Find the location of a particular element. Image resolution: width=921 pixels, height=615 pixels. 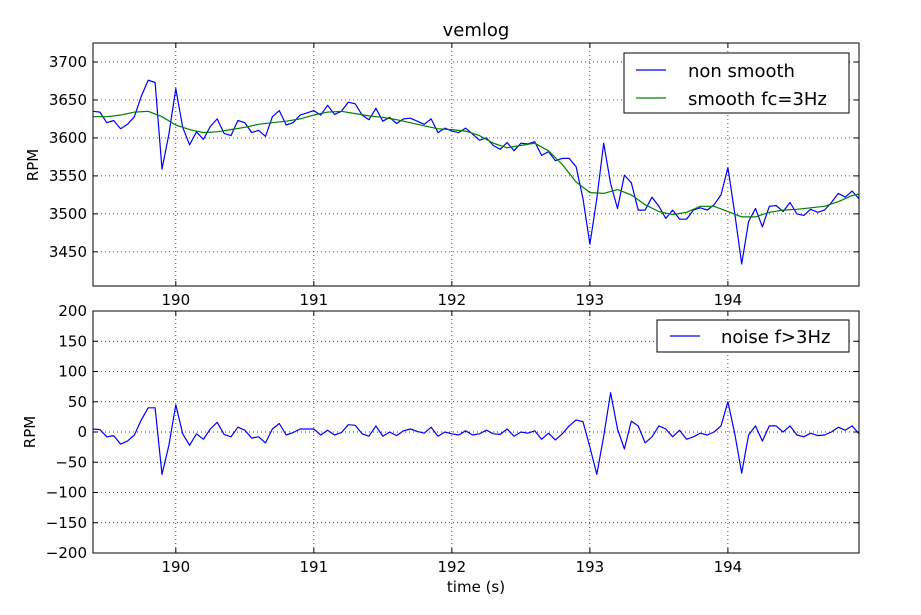

y-tick-label: −100 is located at coordinates (66, 493).